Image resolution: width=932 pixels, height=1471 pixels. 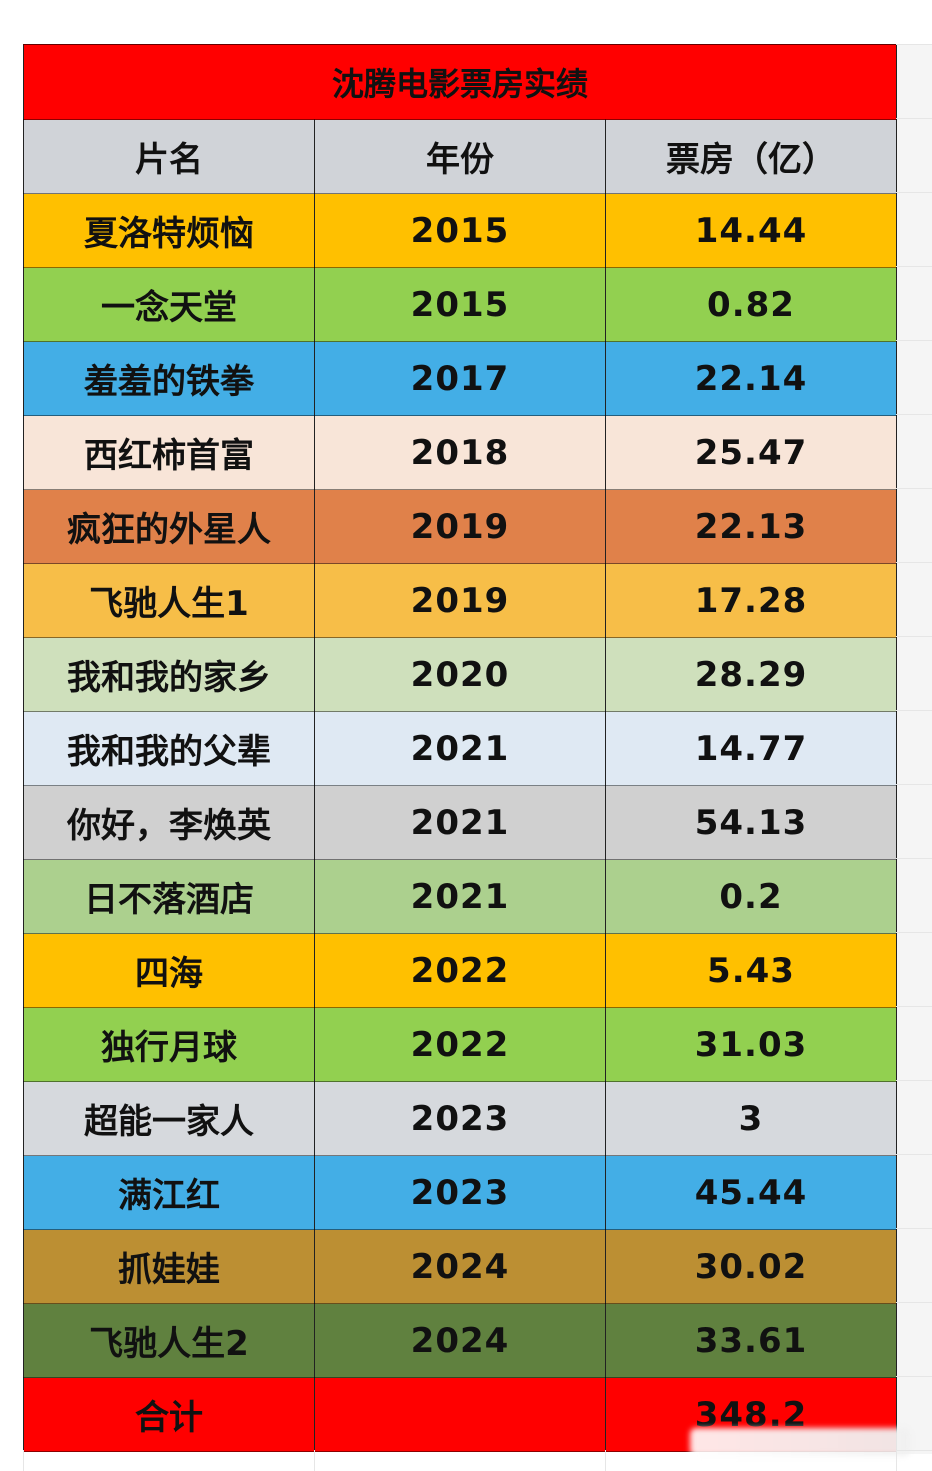 What do you see at coordinates (751, 304) in the screenshot?
I see `cell-box-office: 0.82` at bounding box center [751, 304].